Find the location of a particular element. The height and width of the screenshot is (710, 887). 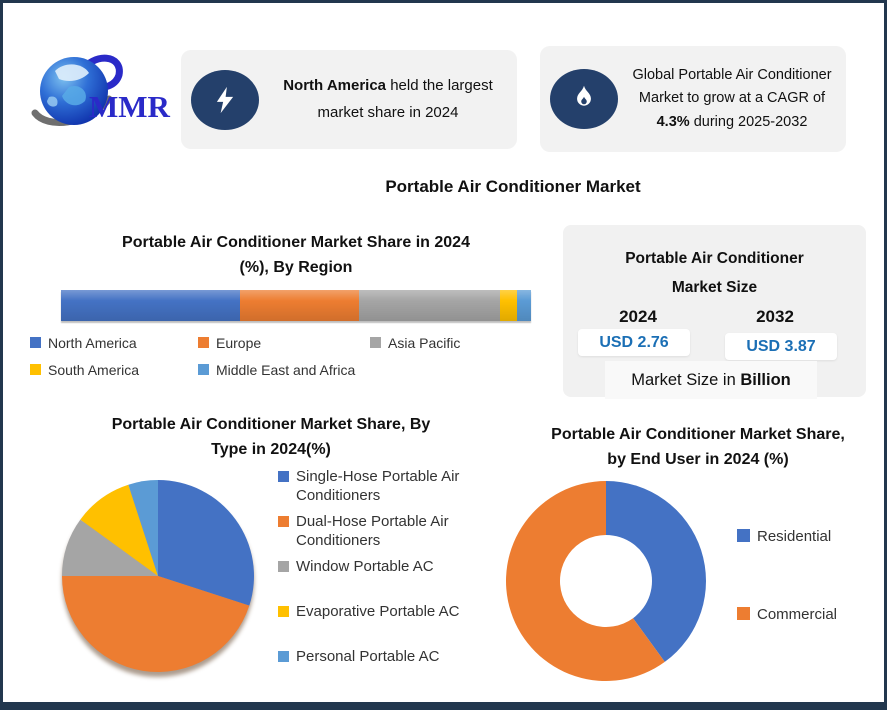

market-size-value-2024: USD 2.76 is located at coordinates (634, 342).